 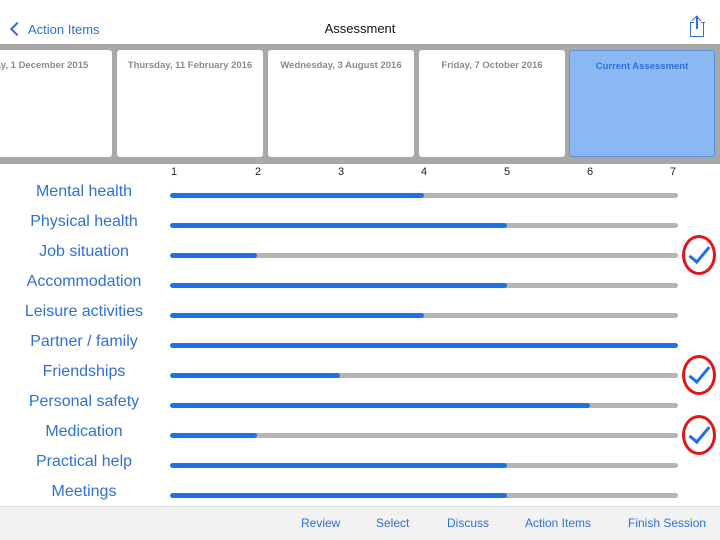 I want to click on score-slider-meetings, so click(x=424, y=495).